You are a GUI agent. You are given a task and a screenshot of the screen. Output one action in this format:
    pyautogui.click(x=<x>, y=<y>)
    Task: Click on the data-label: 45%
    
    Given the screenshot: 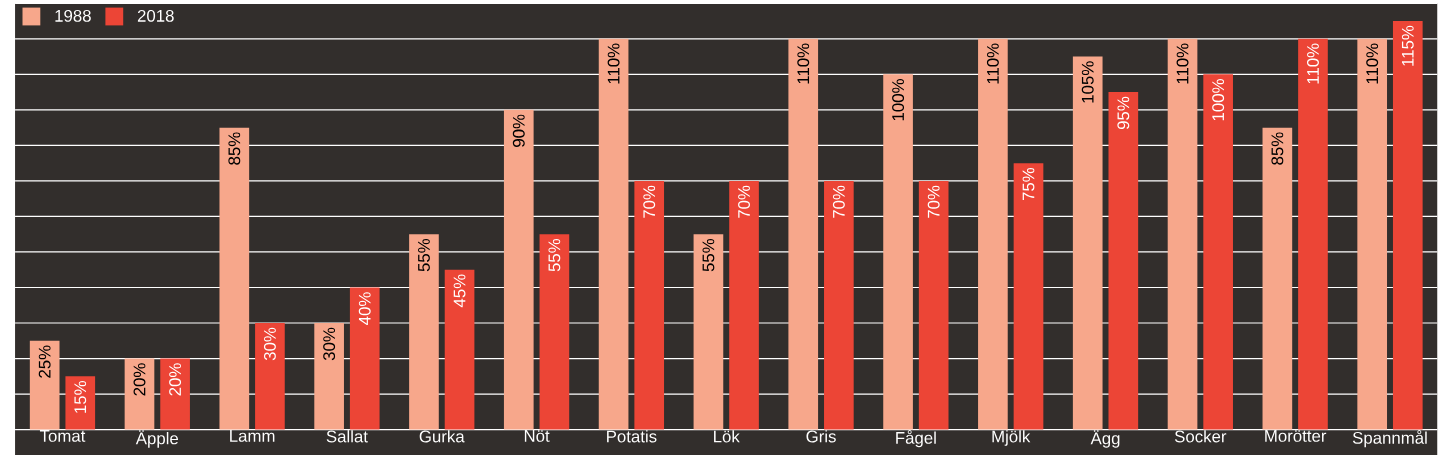 What is the action you would take?
    pyautogui.click(x=459, y=290)
    